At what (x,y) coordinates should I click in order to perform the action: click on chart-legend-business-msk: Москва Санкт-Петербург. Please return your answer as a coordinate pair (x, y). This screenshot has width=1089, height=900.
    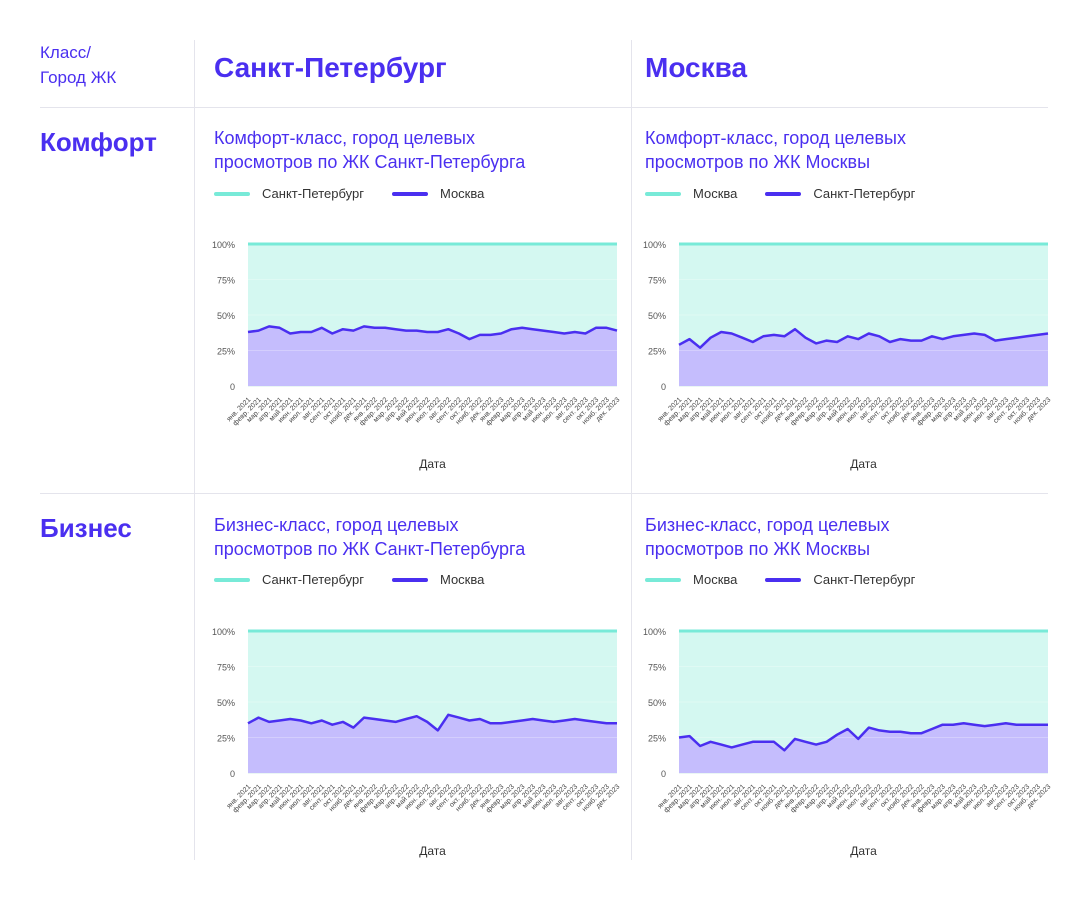
    Looking at the image, I should click on (794, 579).